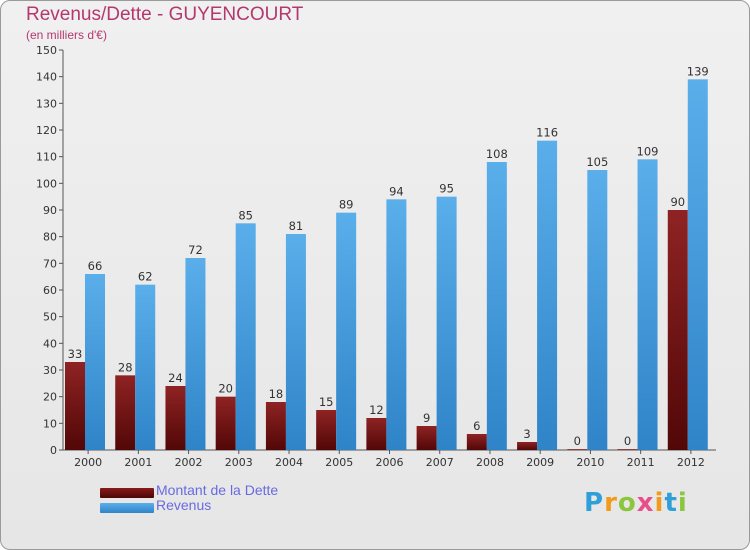  I want to click on data-label-revenus: 94, so click(396, 191).